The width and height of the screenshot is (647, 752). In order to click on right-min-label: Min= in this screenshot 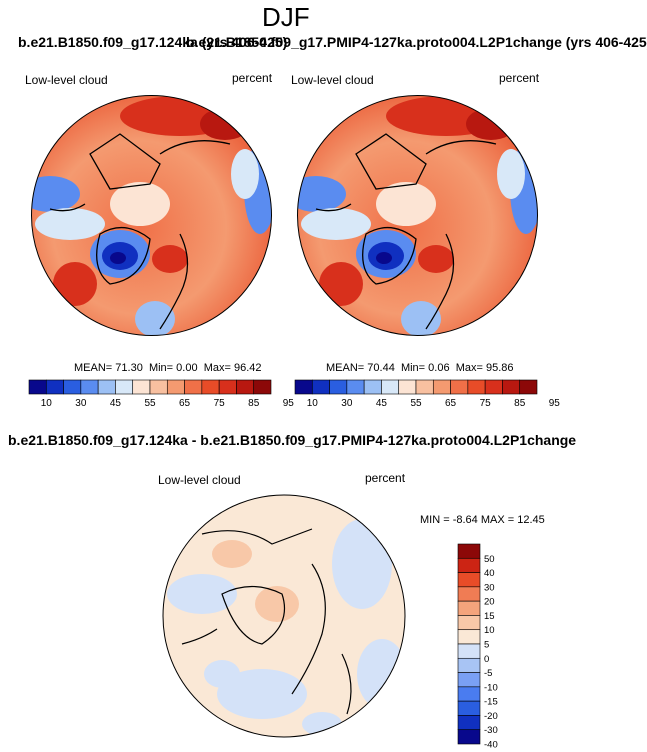, I will do `click(413, 368)`.